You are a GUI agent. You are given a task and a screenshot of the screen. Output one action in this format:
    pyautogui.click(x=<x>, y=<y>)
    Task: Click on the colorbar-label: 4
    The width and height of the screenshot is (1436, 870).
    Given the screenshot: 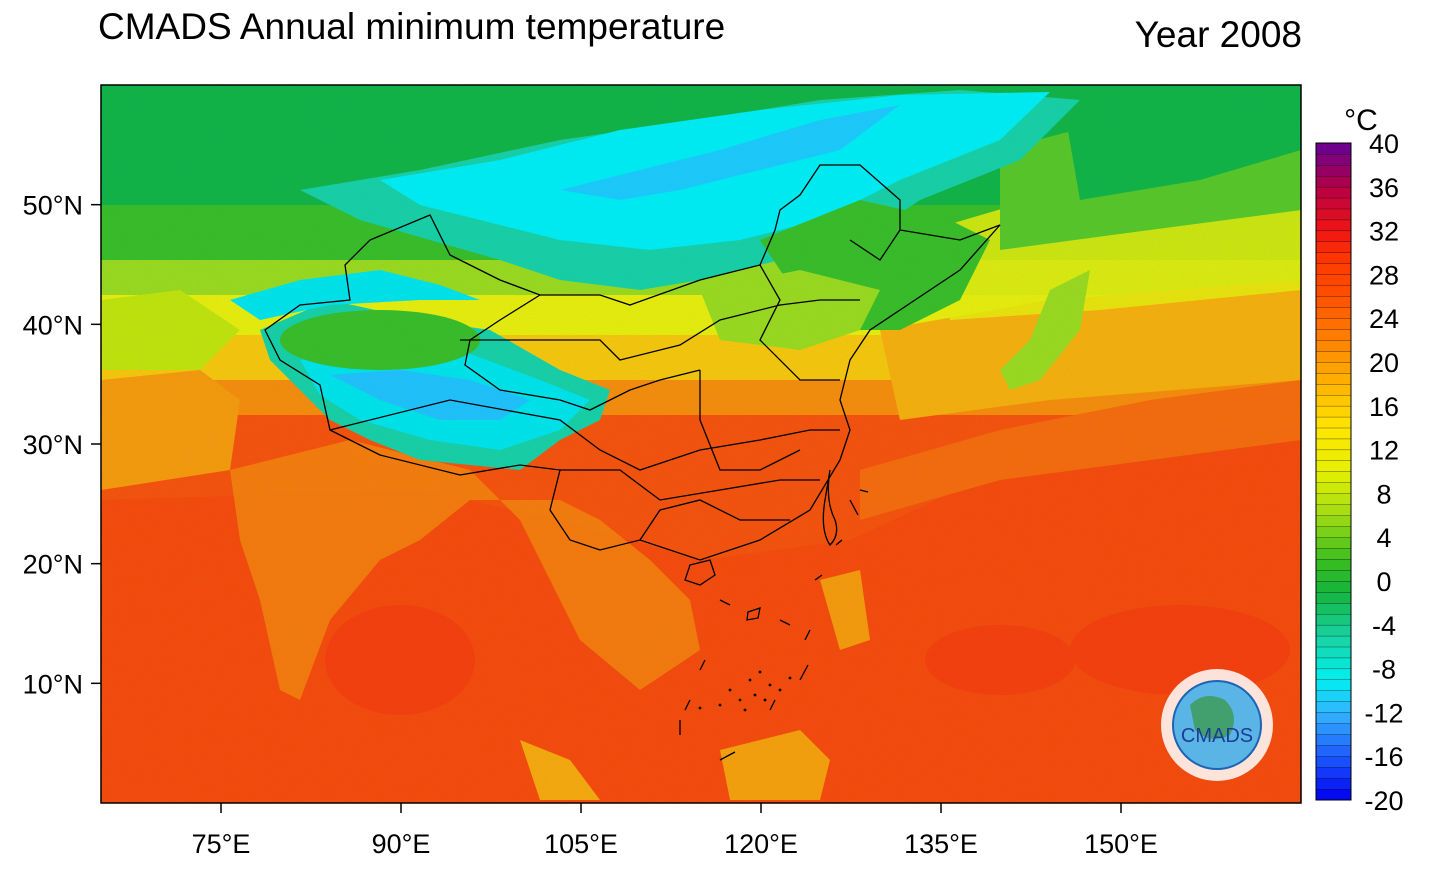 What is the action you would take?
    pyautogui.click(x=1383, y=538)
    